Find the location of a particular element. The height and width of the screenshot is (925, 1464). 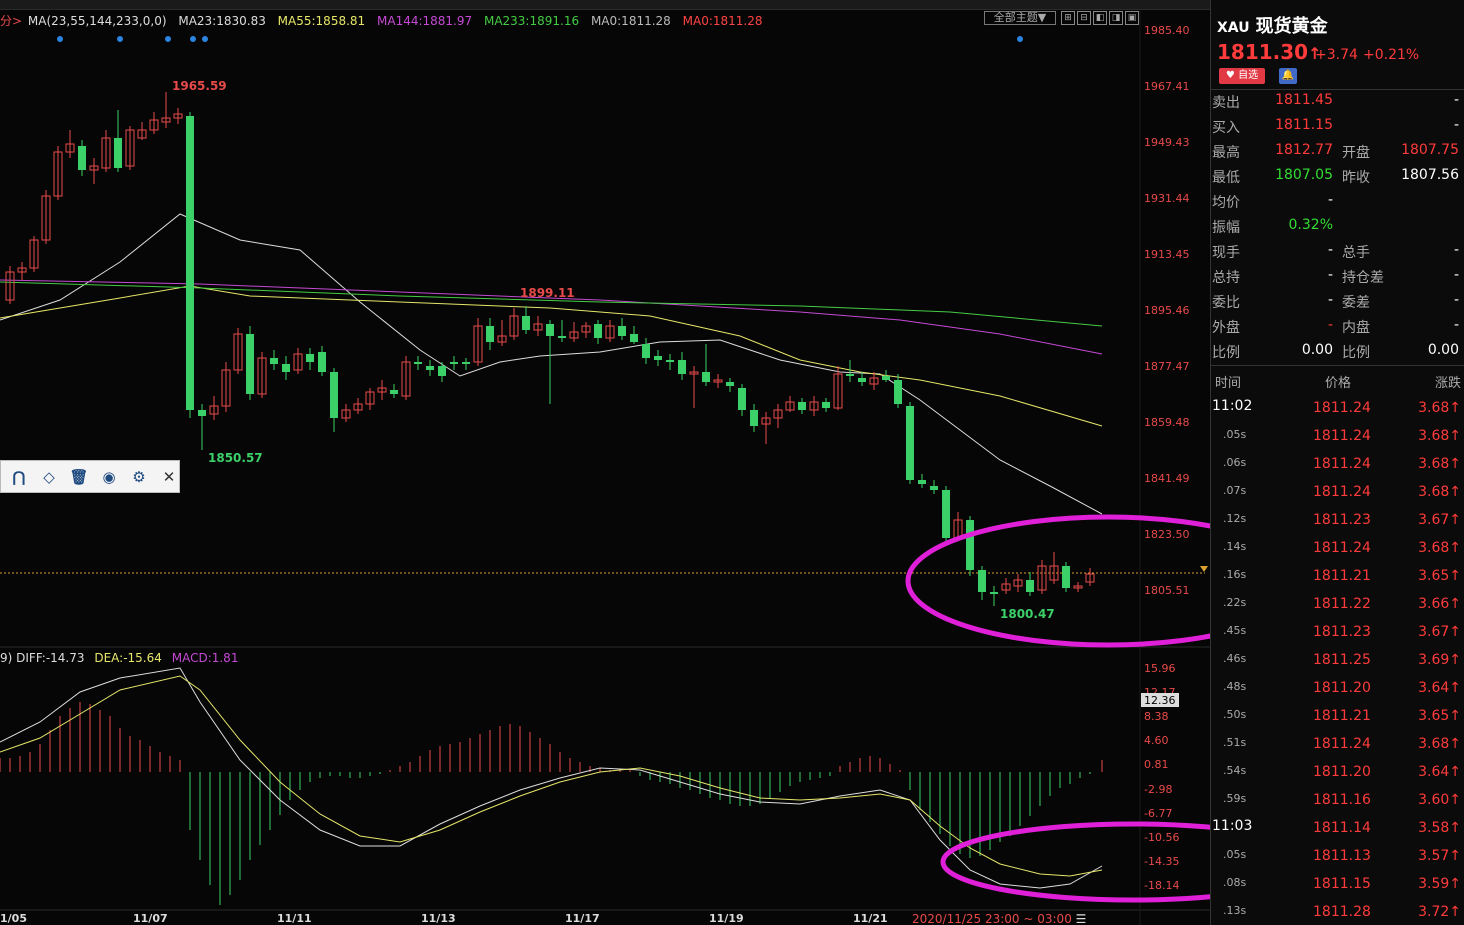

divider is located at coordinates (1337, 365).